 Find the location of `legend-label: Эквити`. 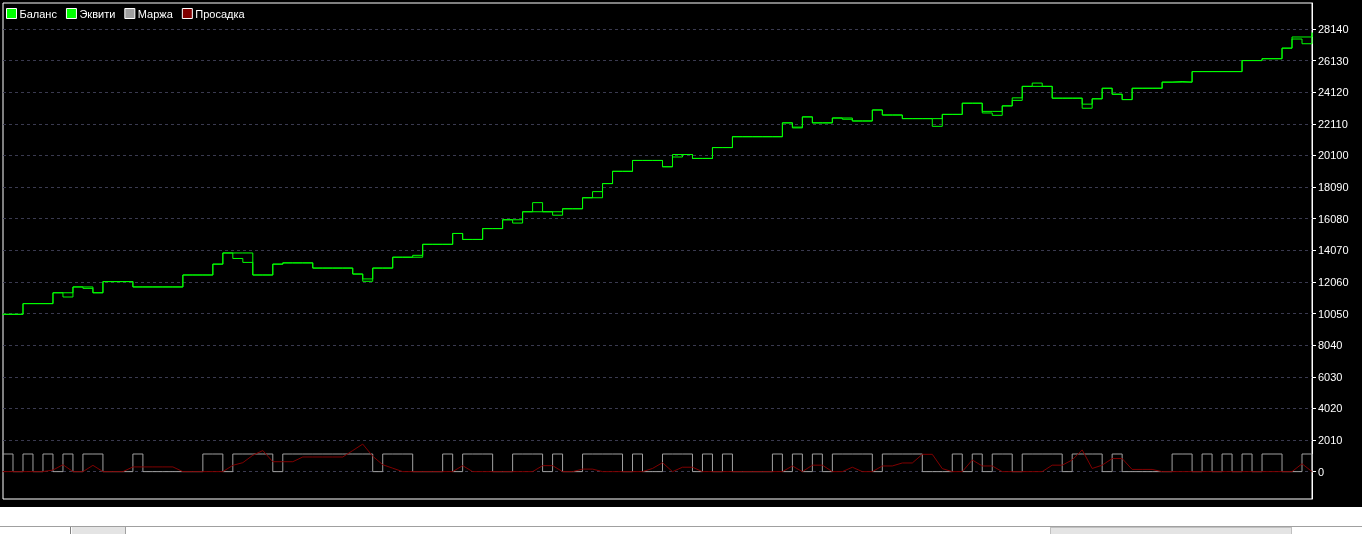

legend-label: Эквити is located at coordinates (97, 13).